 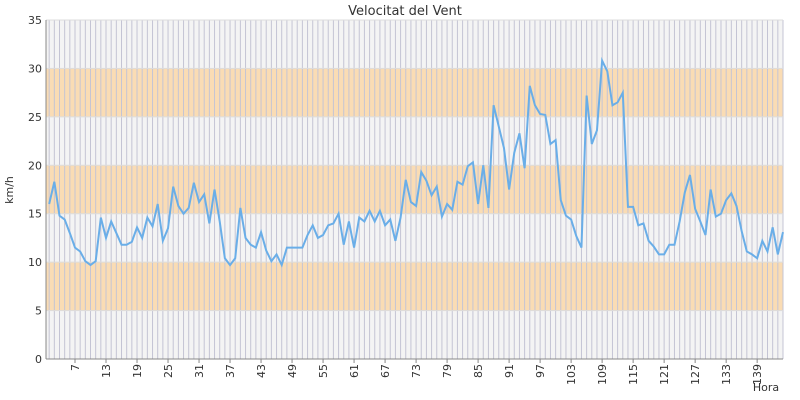 What do you see at coordinates (416, 371) in the screenshot?
I see `x-tick-label: 73` at bounding box center [416, 371].